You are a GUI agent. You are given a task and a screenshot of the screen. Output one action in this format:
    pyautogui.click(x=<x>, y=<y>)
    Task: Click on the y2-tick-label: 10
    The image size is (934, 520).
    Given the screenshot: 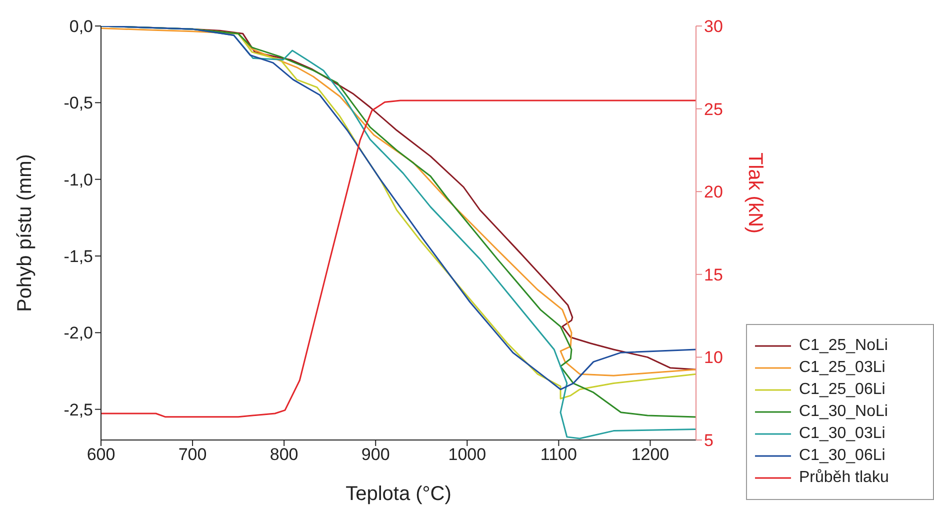 What is the action you would take?
    pyautogui.click(x=713, y=358)
    